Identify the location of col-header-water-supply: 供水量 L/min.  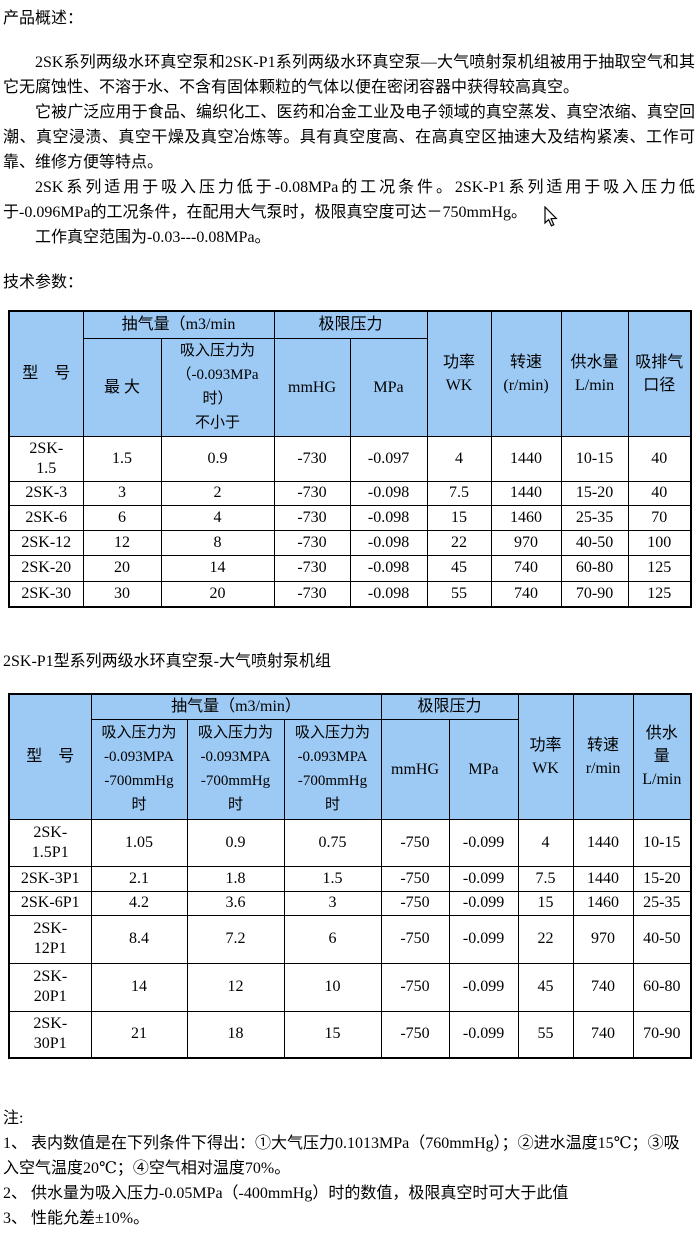
(594, 373).